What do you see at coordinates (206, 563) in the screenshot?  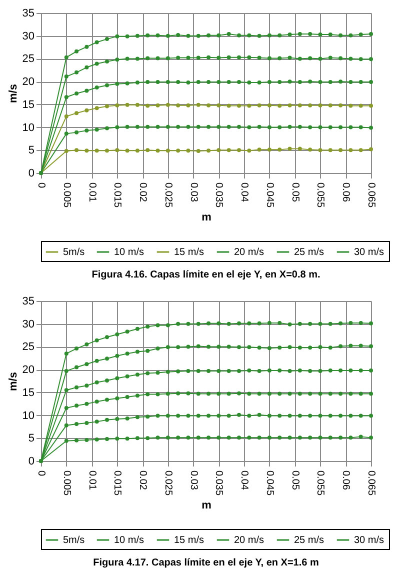 I see `text: Figura 4.17. Capas límite en el eje Y, en X=1.6 m` at bounding box center [206, 563].